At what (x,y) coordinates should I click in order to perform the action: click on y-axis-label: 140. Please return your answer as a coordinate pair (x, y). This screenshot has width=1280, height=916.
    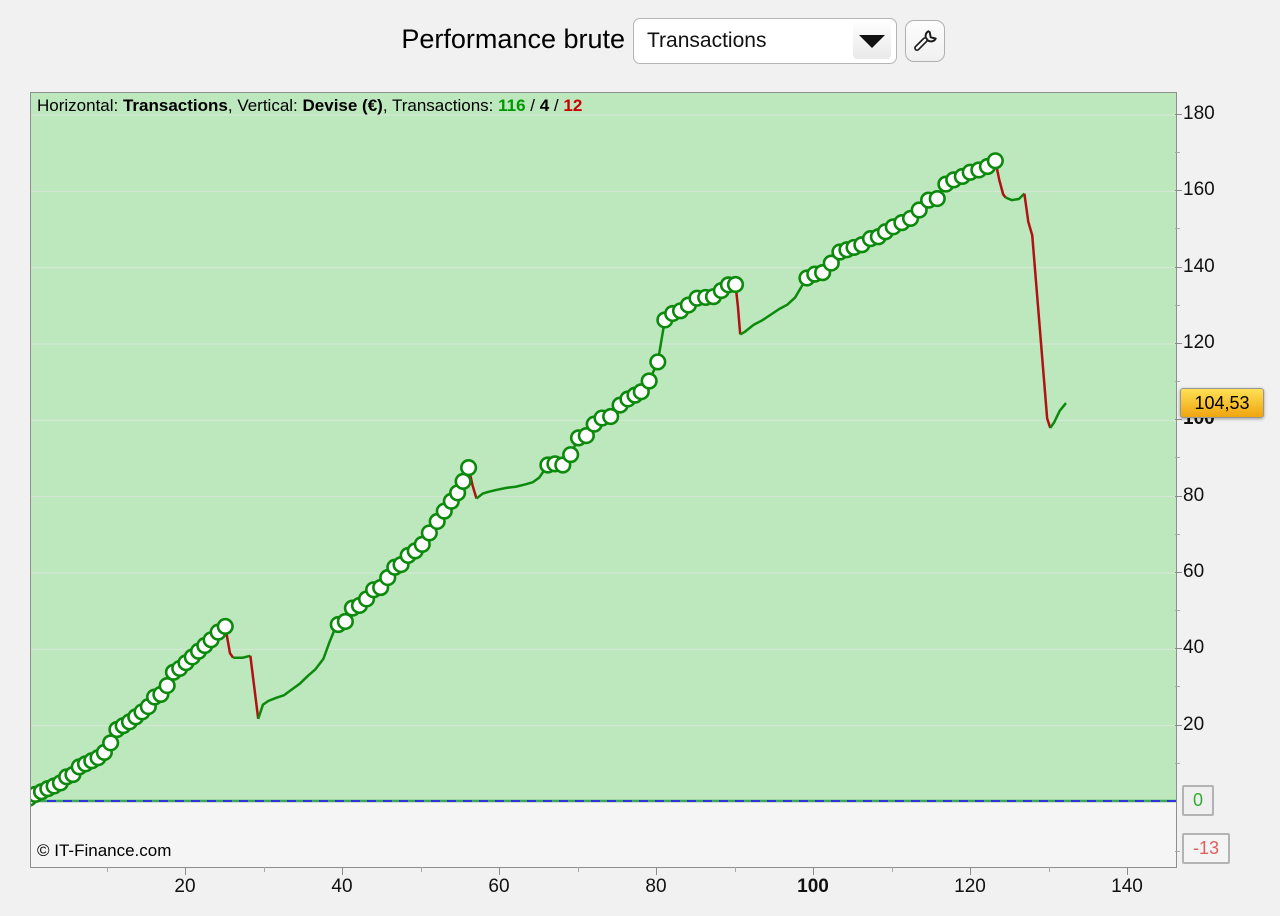
    Looking at the image, I should click on (1199, 266).